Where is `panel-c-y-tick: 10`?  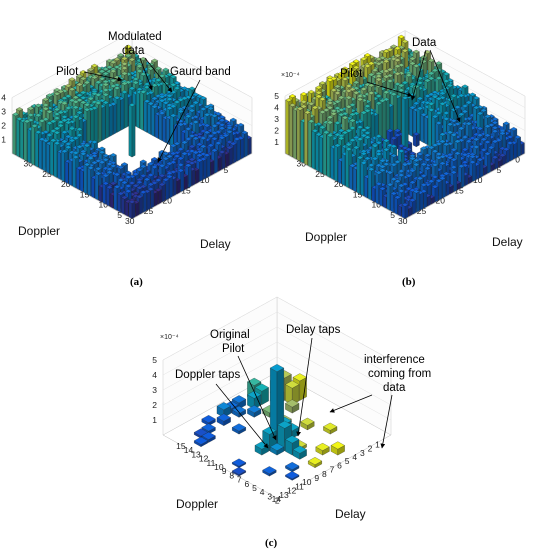 panel-c-y-tick: 10 is located at coordinates (219, 467).